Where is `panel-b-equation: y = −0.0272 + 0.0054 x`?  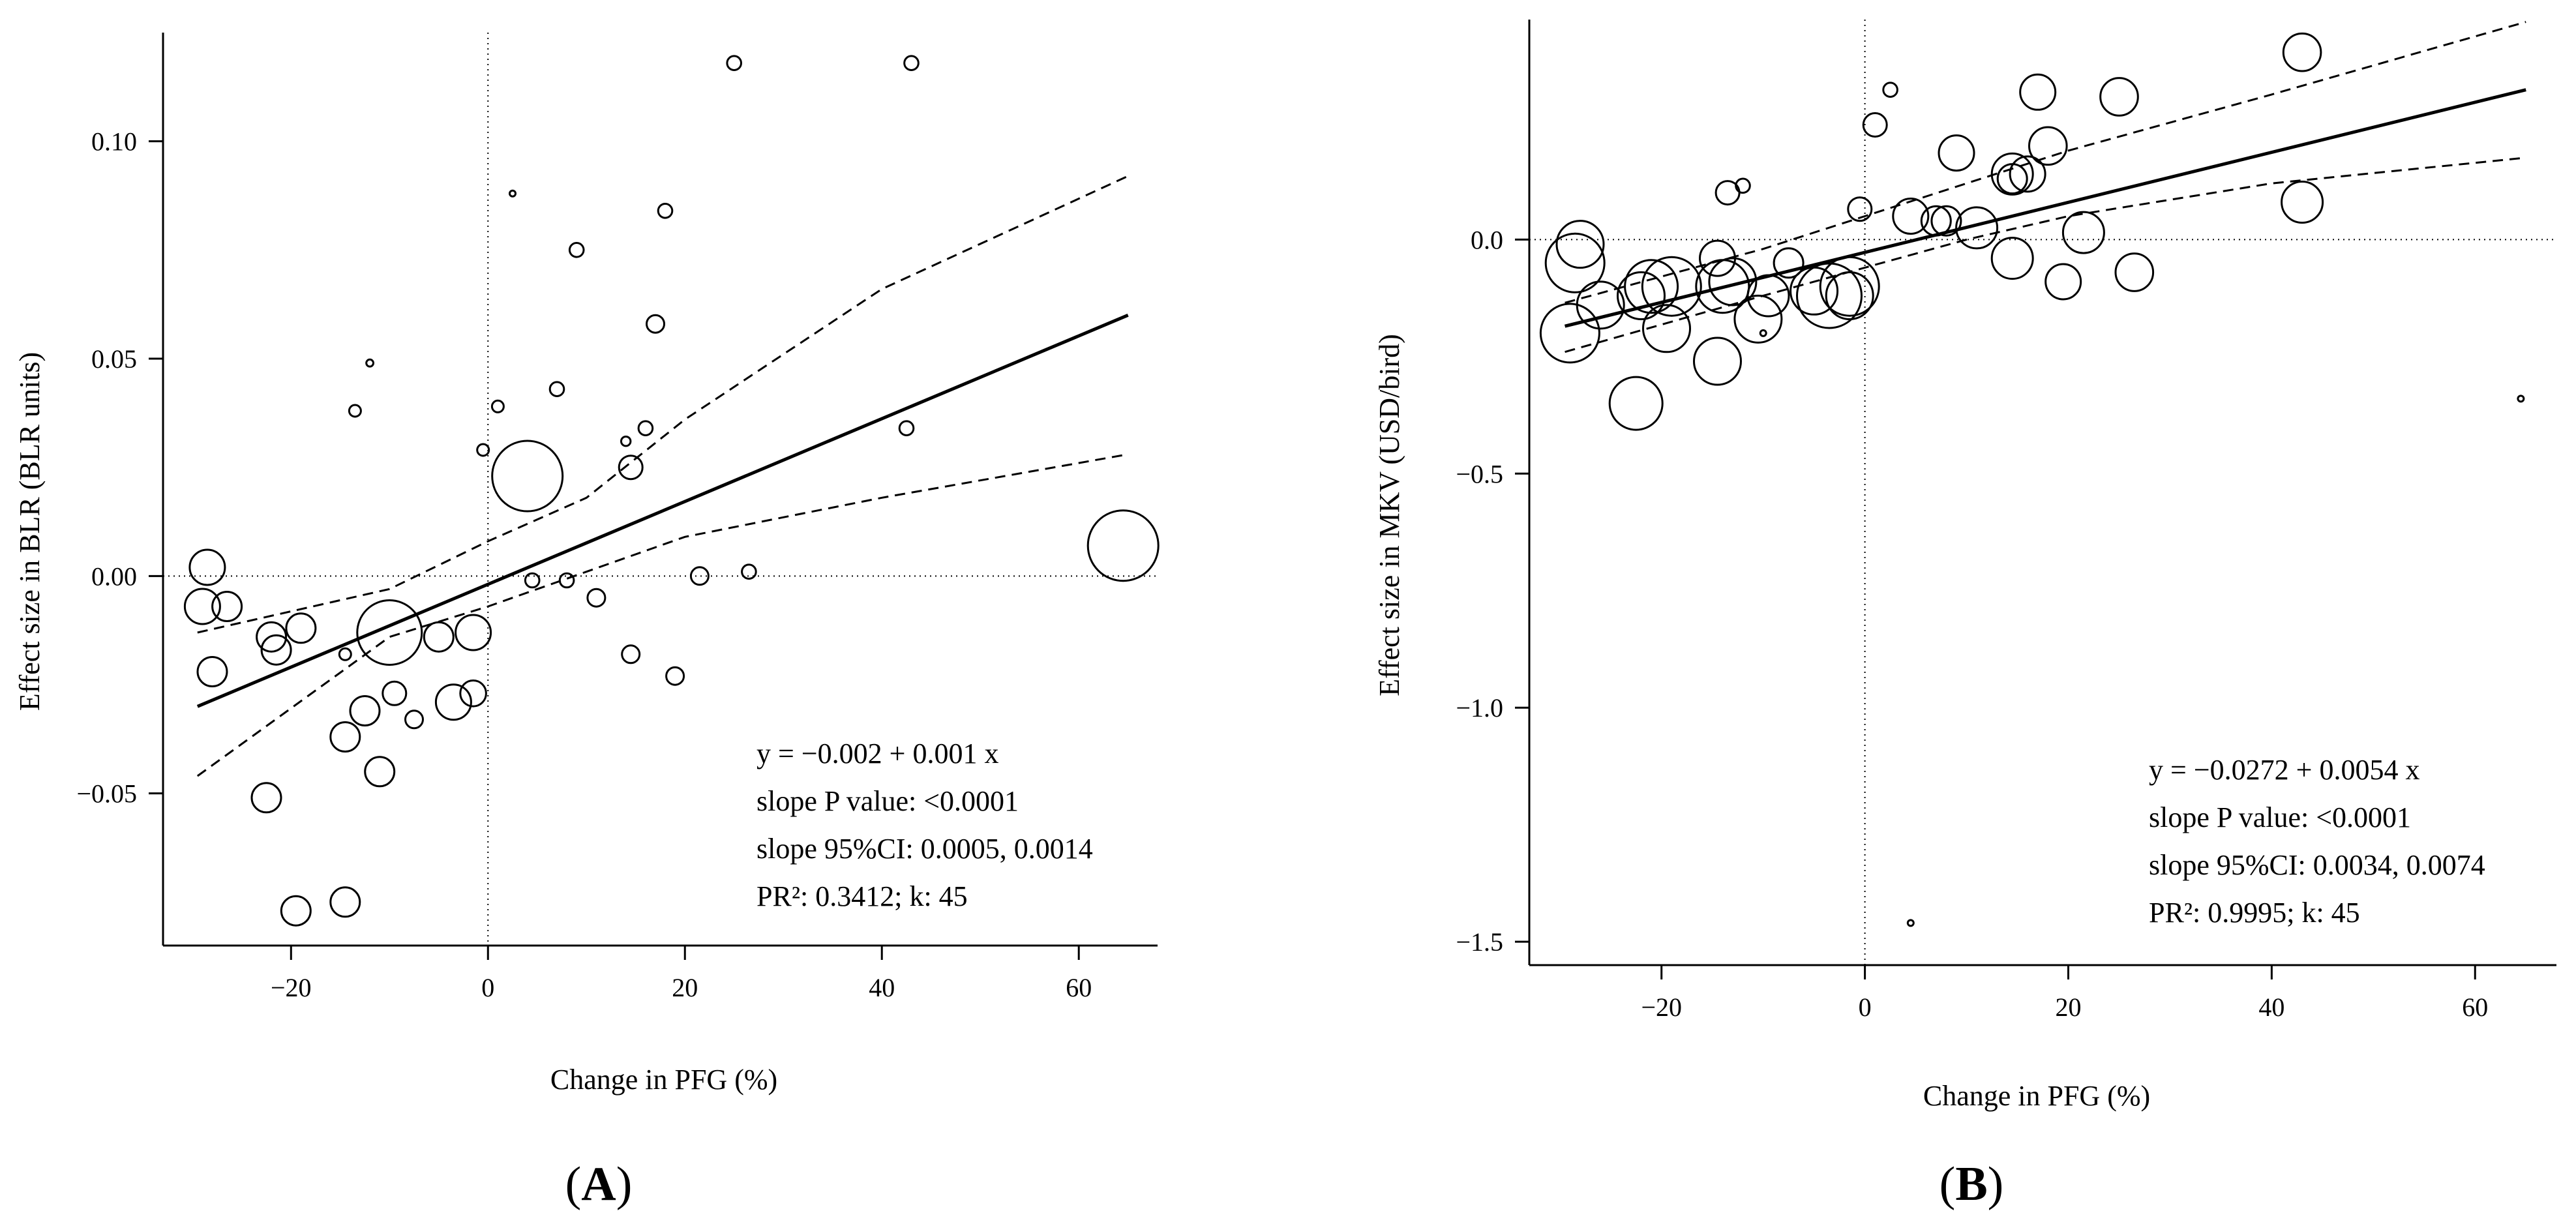
panel-b-equation: y = −0.0272 + 0.0054 x is located at coordinates (2284, 770).